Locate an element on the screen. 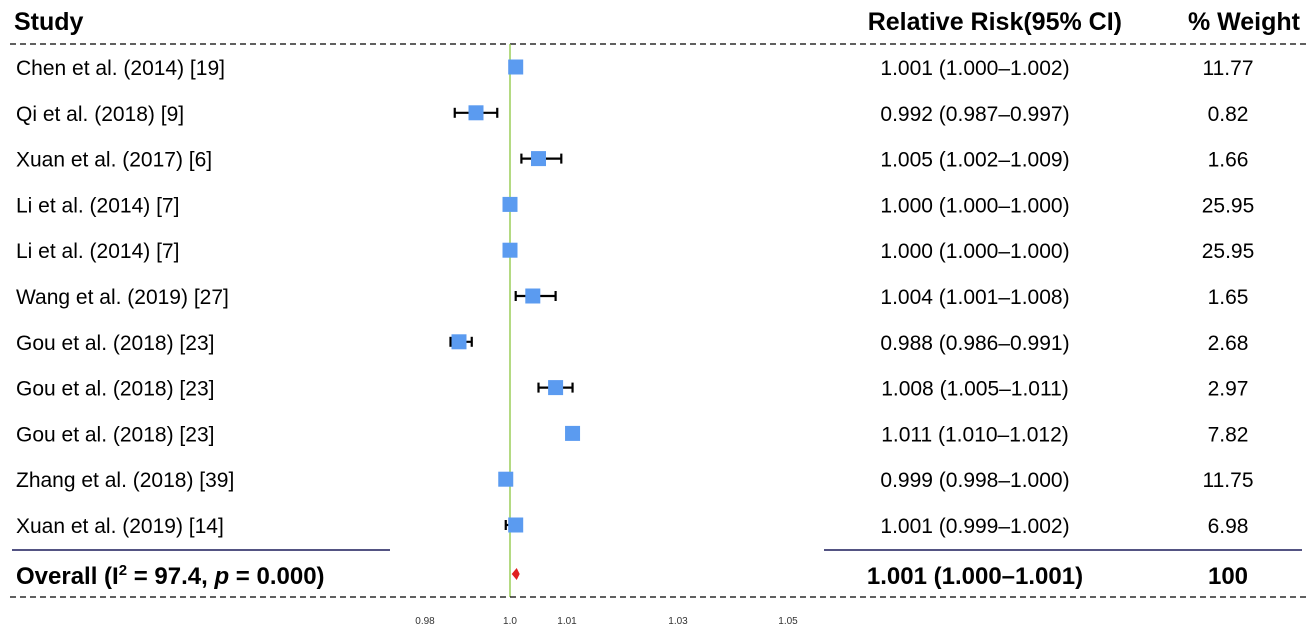 This screenshot has width=1308, height=630. relative-risk-ci: 0.988 (0.986–0.991) is located at coordinates (974, 343).